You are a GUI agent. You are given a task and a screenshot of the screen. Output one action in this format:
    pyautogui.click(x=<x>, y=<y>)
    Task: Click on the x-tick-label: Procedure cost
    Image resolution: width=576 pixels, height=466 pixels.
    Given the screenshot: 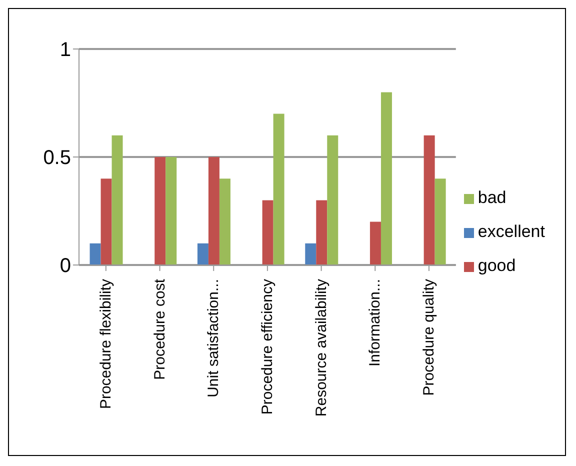 What is the action you would take?
    pyautogui.click(x=159, y=329)
    